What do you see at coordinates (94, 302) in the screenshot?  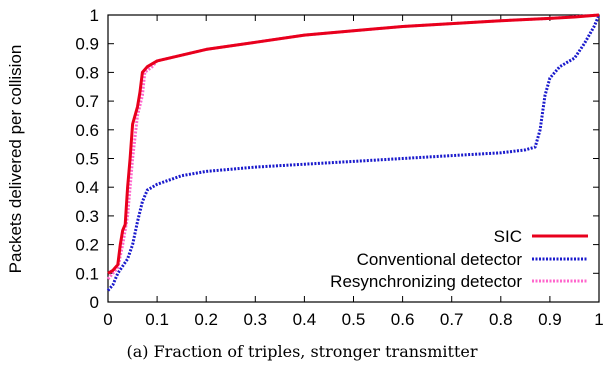 I see `y-tick-label: 0` at bounding box center [94, 302].